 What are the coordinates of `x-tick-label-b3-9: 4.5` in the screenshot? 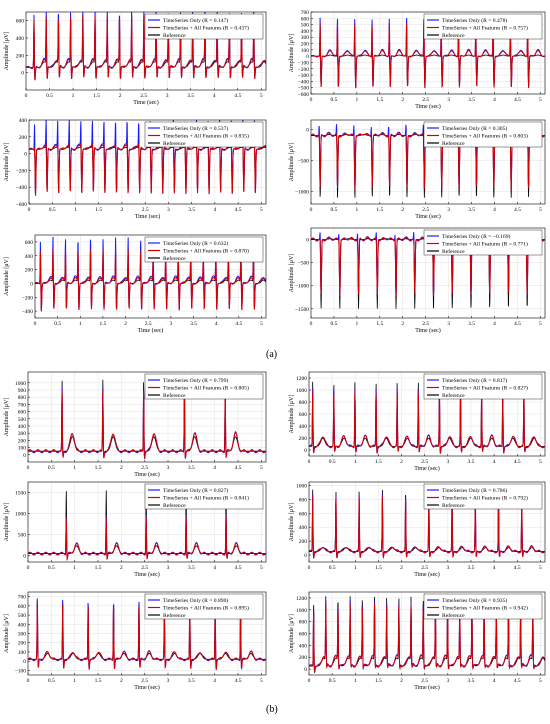 It's located at (238, 568).